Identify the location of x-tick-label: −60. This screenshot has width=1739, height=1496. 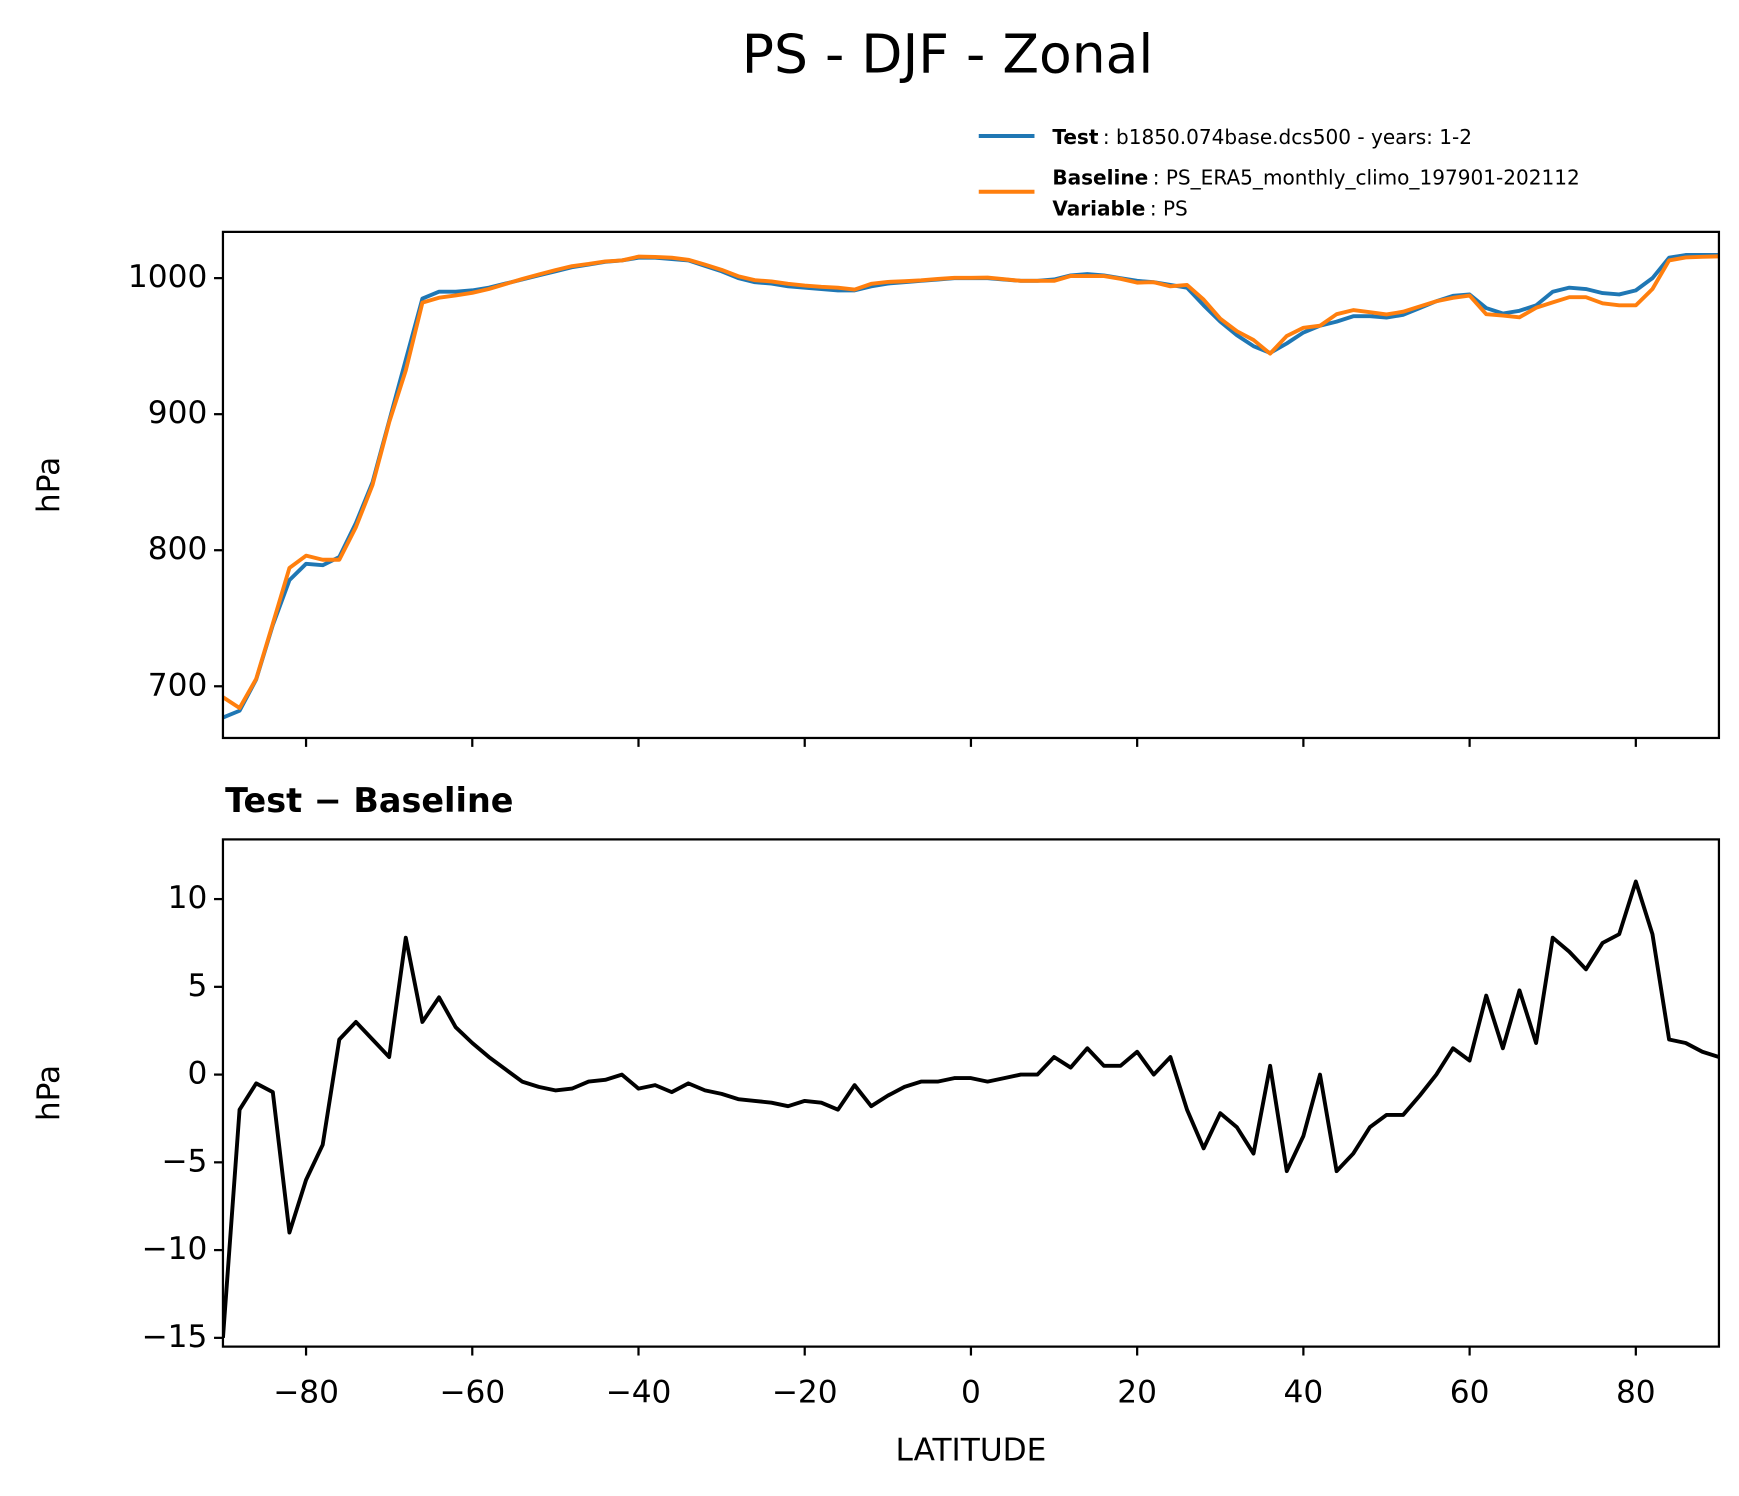
(472, 1392).